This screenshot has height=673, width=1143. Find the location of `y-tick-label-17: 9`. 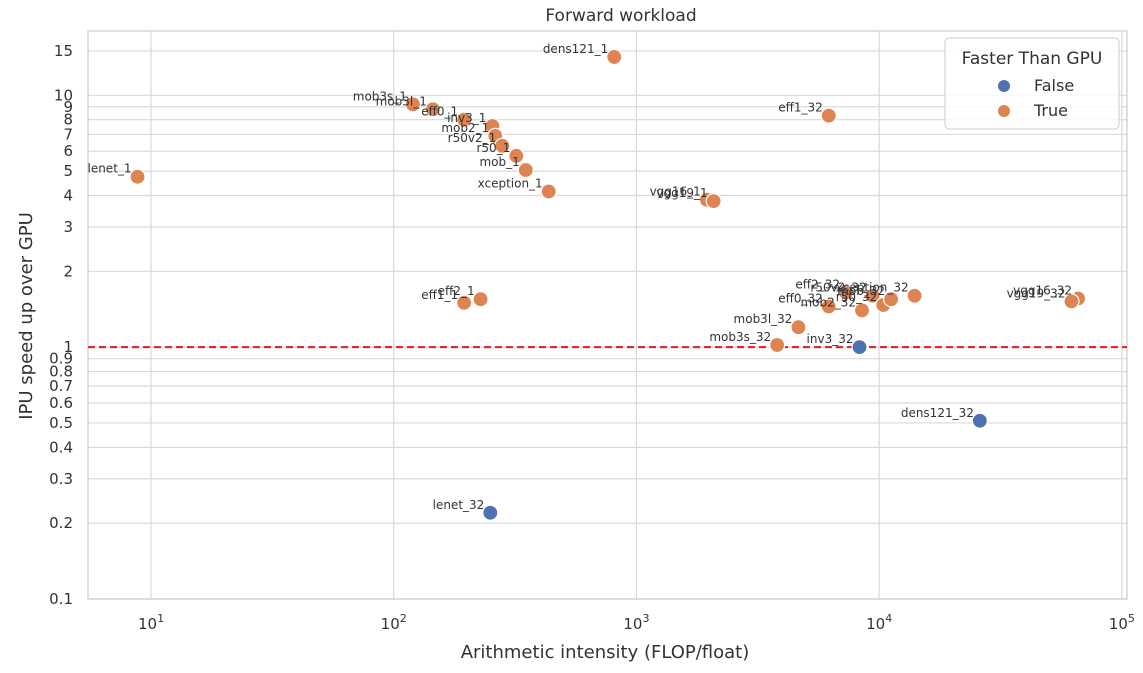

y-tick-label-17: 9 is located at coordinates (68, 107).